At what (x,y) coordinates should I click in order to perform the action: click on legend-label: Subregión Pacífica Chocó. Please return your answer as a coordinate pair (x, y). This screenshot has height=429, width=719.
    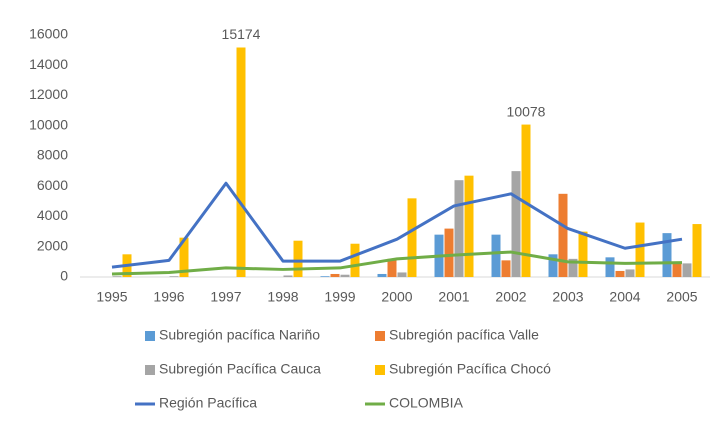
    Looking at the image, I should click on (470, 369).